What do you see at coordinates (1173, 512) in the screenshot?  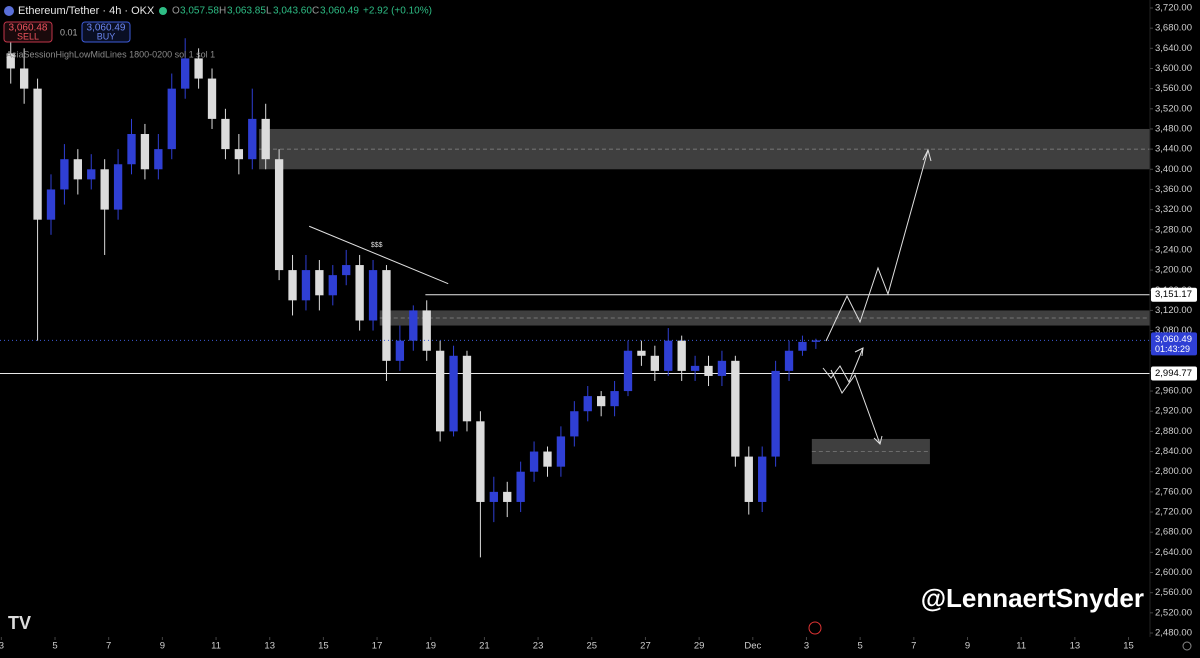 I see `y-tick-label: 2,720.00` at bounding box center [1173, 512].